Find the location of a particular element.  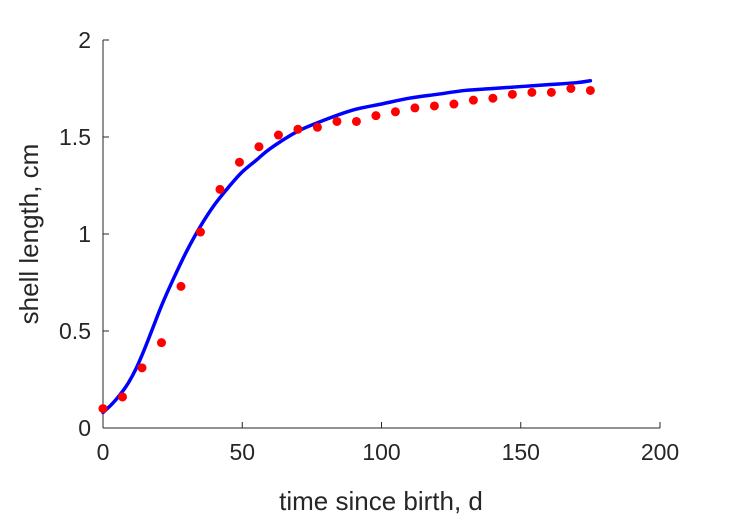

x-axis-title: time since birth, d is located at coordinates (381, 501).